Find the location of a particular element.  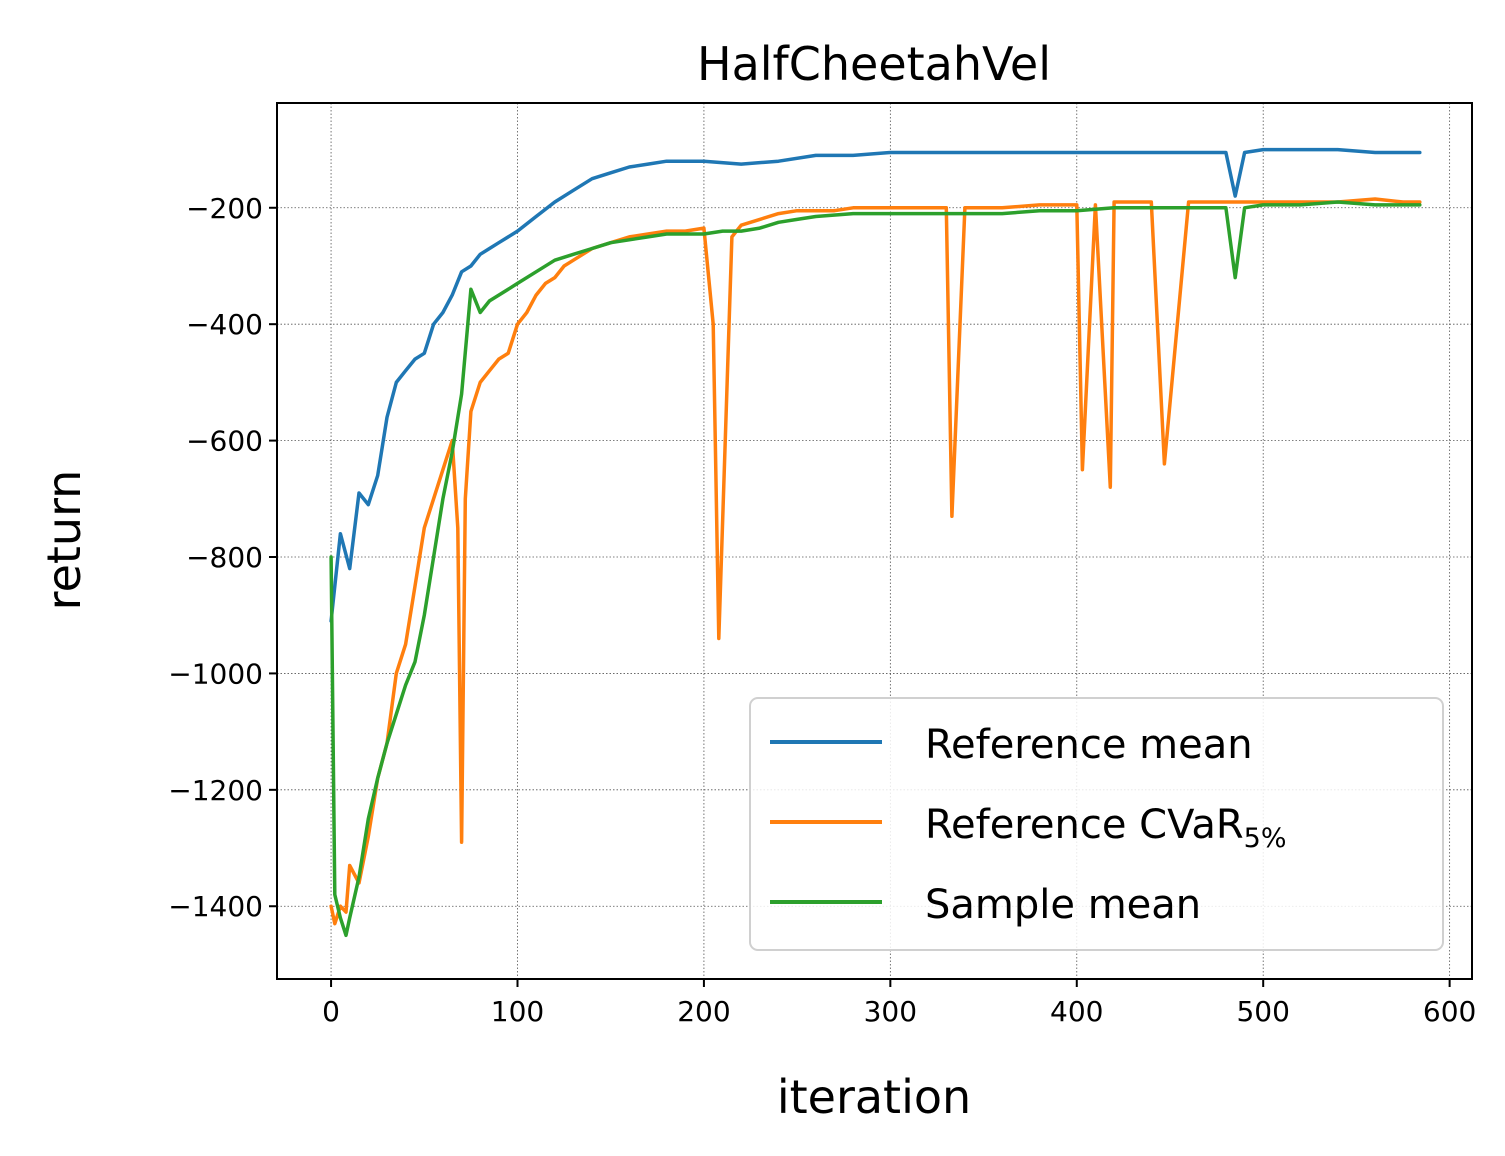

x-axis-label: iteration is located at coordinates (874, 1097).